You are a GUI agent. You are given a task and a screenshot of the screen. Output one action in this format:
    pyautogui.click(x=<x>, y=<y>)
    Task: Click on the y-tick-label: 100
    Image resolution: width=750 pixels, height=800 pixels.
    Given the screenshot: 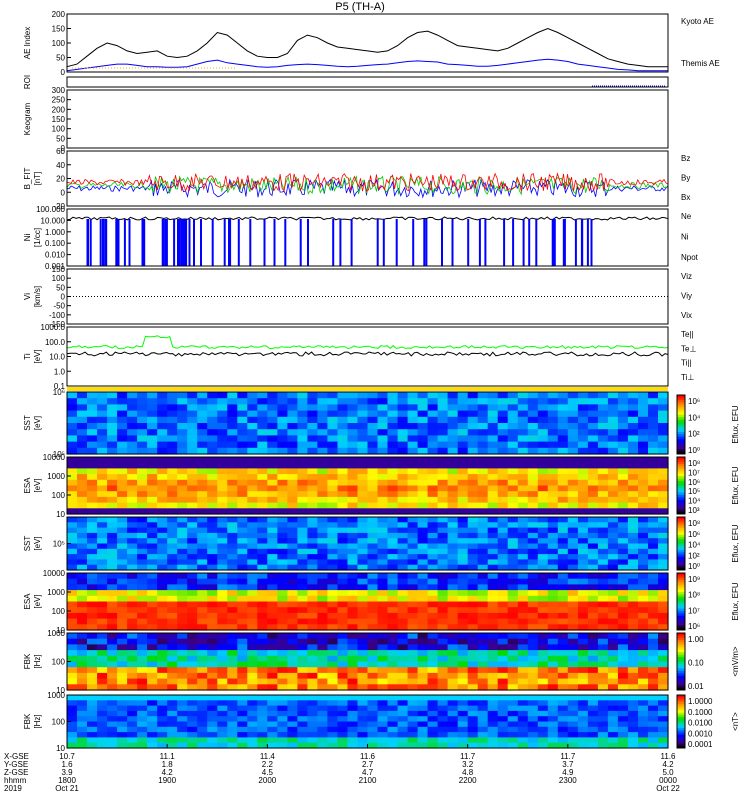 What is the action you would take?
    pyautogui.click(x=59, y=662)
    